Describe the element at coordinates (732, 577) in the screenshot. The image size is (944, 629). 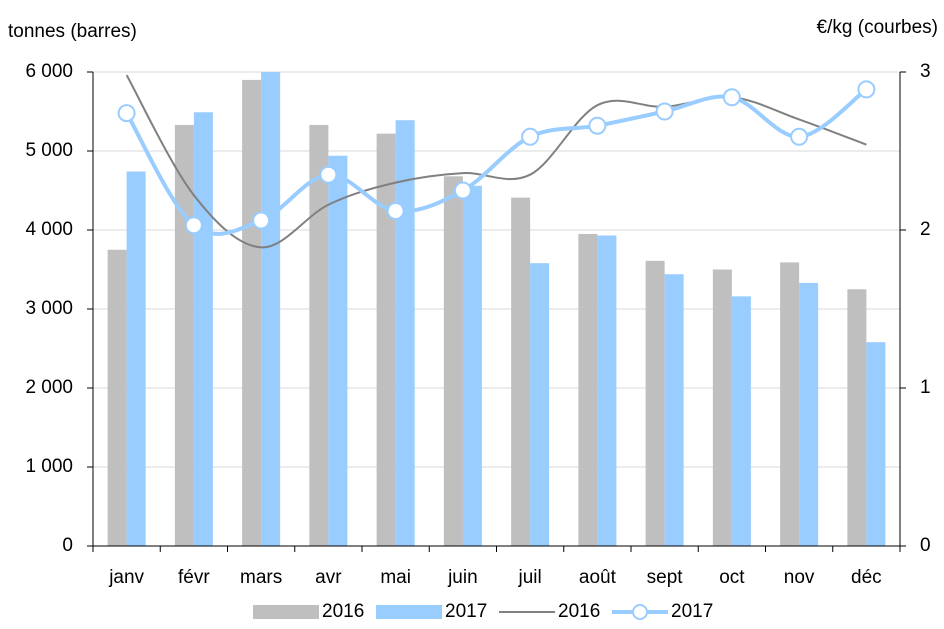
I see `x-tick-label: oct` at that location.